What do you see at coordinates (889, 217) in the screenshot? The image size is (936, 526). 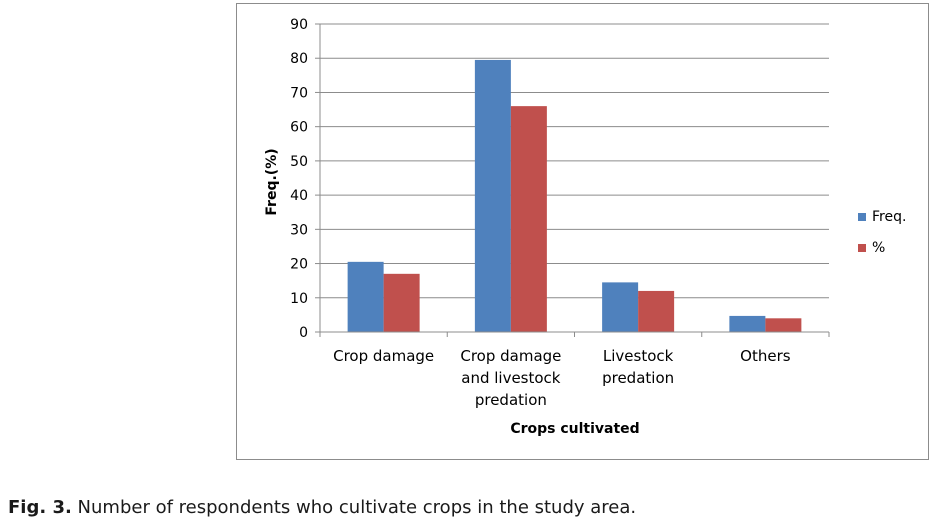 I see `legend-label: Freq.` at bounding box center [889, 217].